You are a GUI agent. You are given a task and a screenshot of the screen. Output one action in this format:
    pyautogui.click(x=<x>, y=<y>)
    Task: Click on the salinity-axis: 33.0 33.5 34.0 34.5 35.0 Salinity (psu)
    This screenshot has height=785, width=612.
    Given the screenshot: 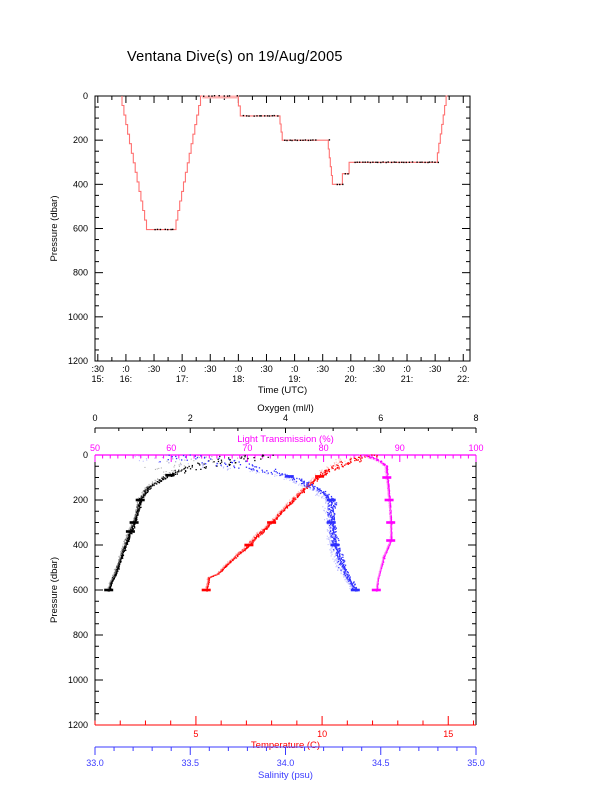 What is the action you would take?
    pyautogui.click(x=285, y=763)
    